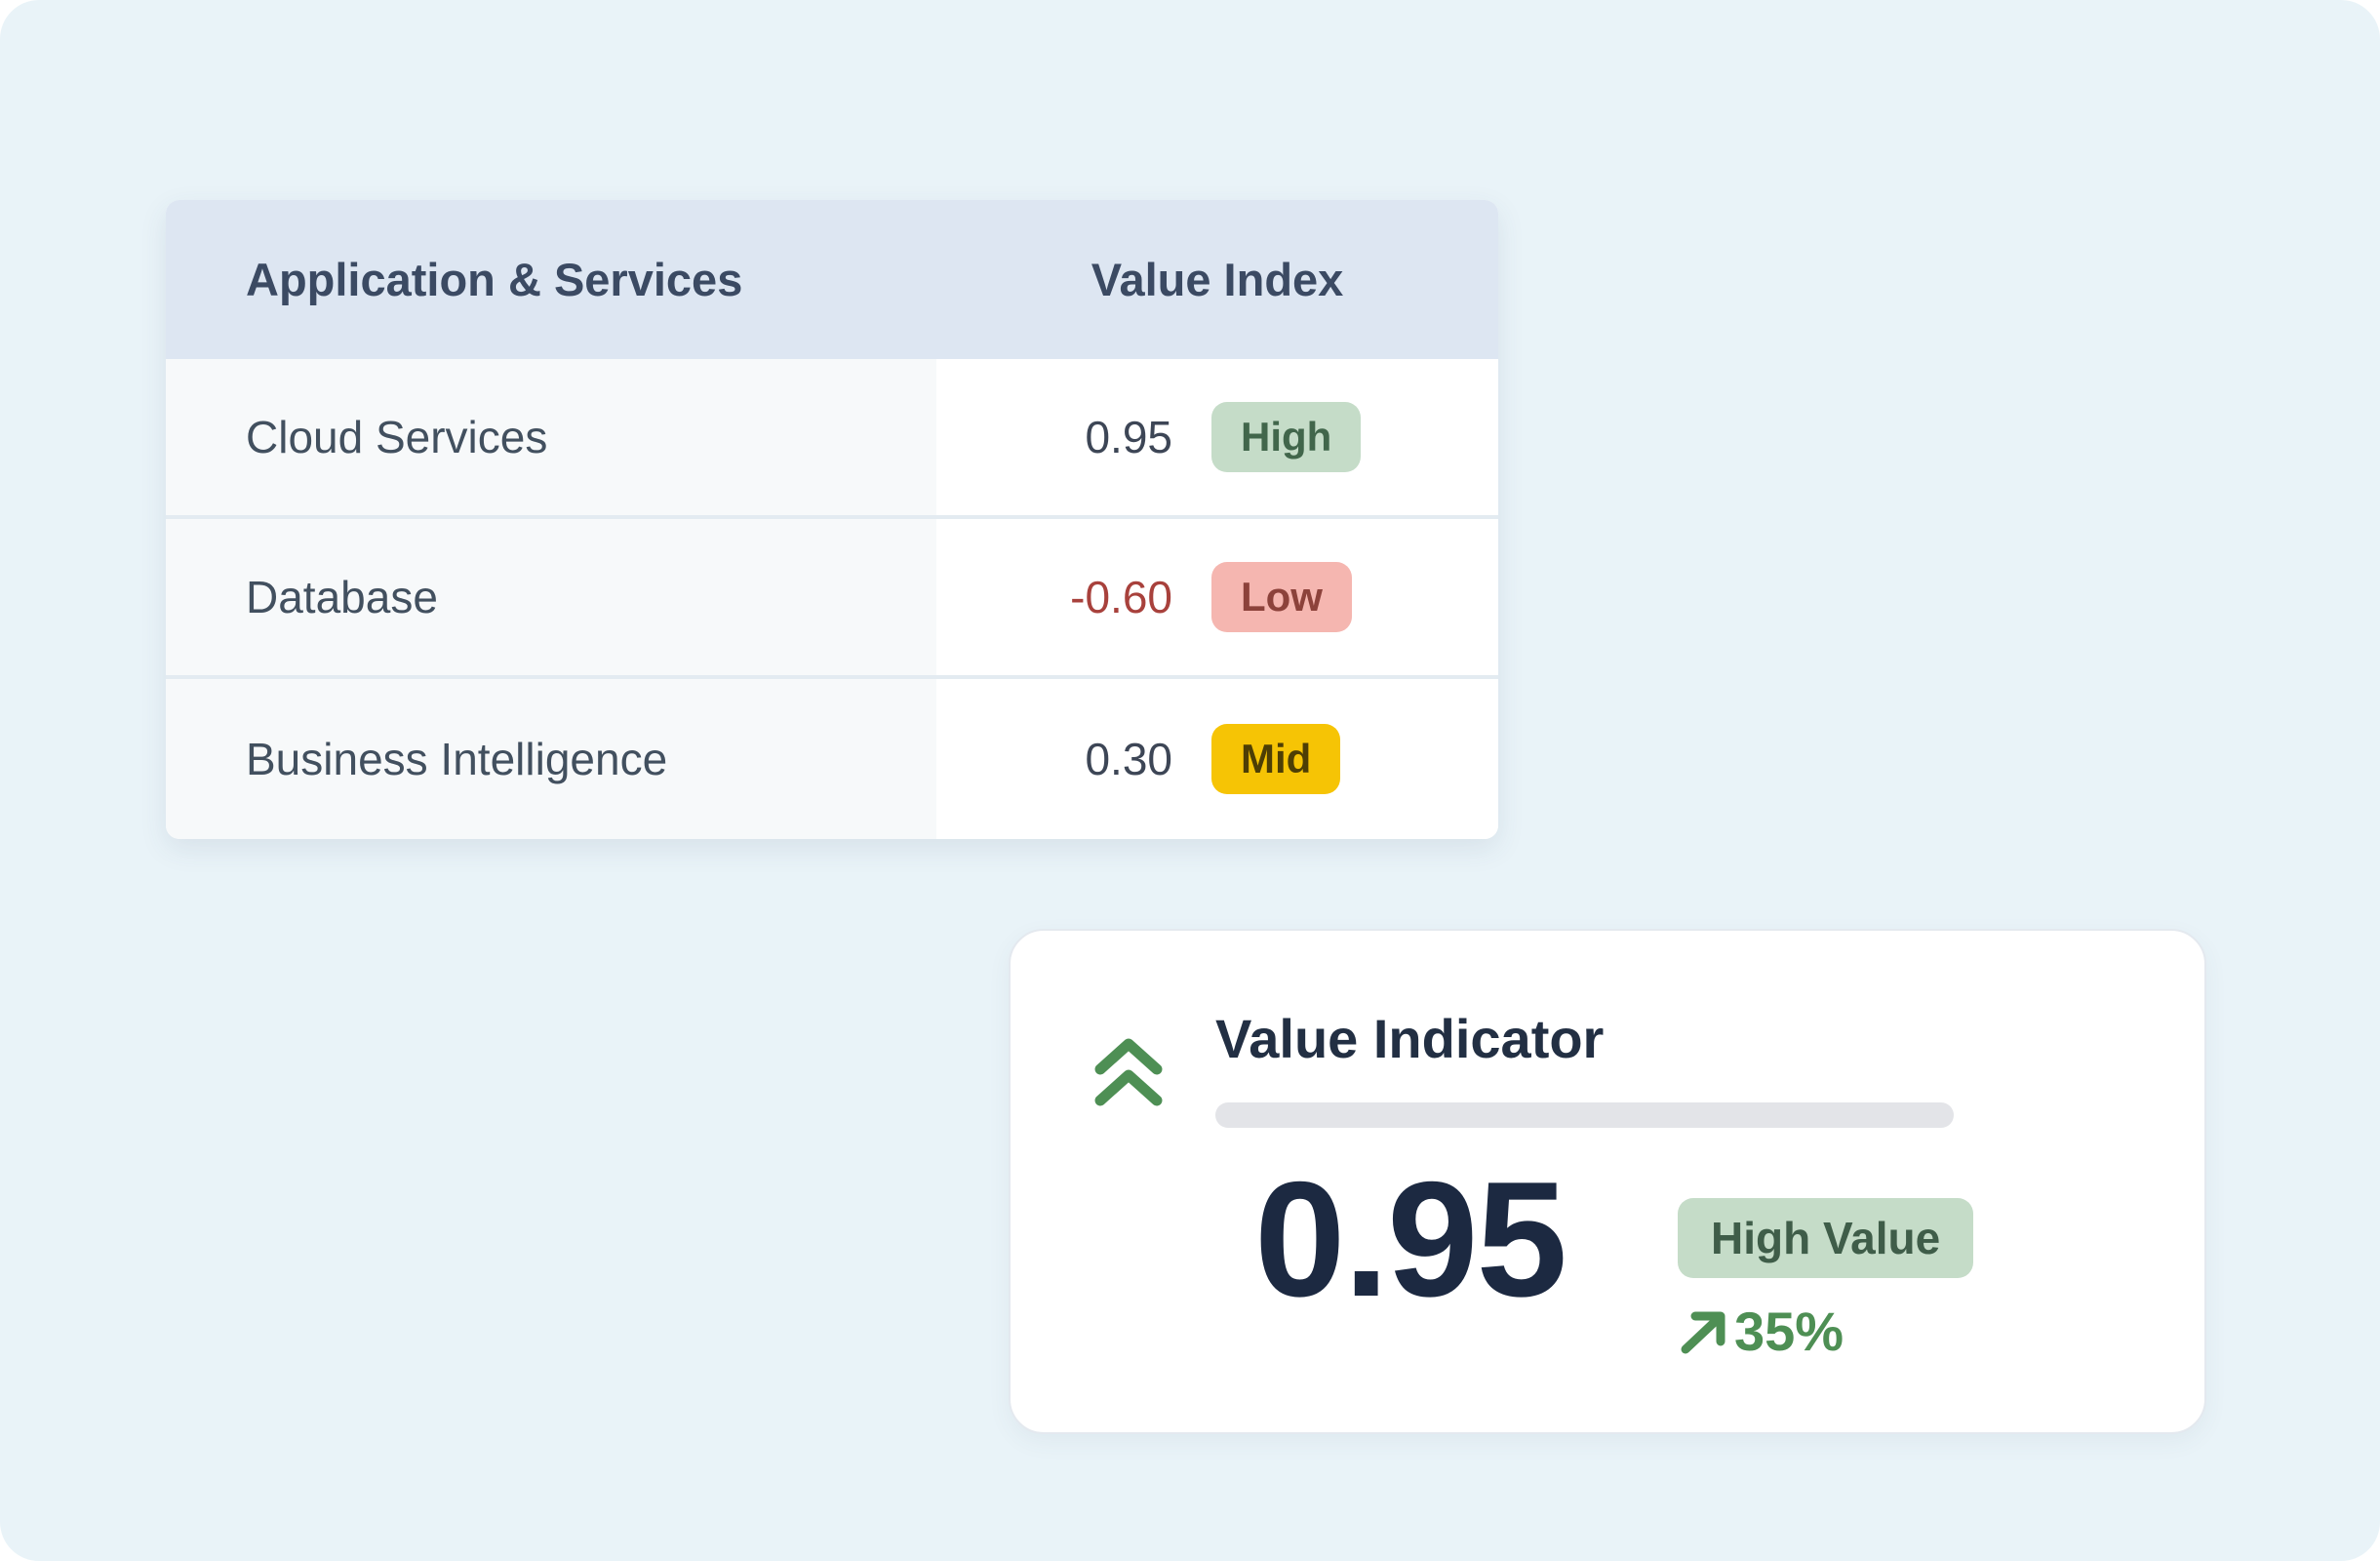  What do you see at coordinates (551, 437) in the screenshot?
I see `row-name-cell: Cloud Services` at bounding box center [551, 437].